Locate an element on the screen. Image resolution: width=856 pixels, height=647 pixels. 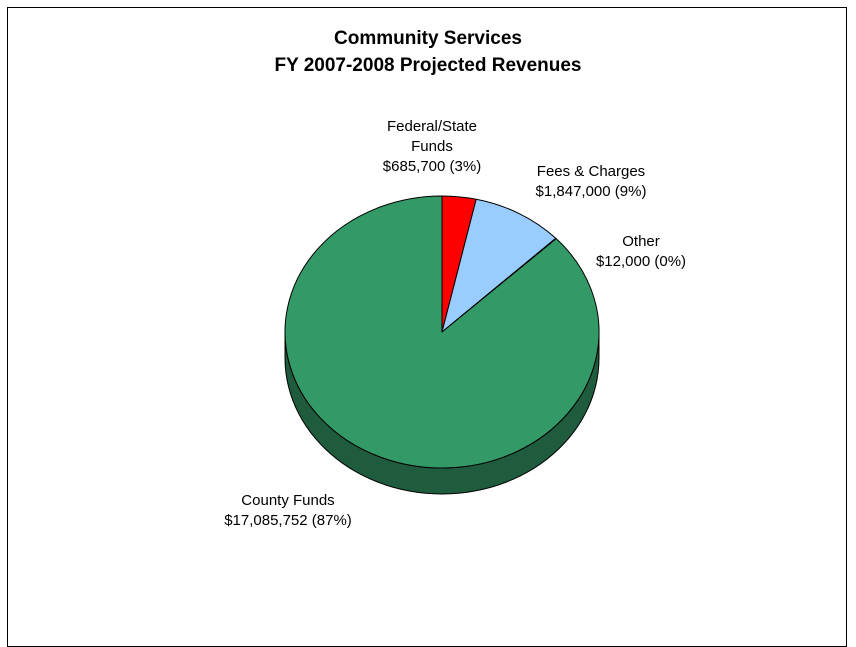
pie-label-line: $1,847,000 (9%) is located at coordinates (591, 191).